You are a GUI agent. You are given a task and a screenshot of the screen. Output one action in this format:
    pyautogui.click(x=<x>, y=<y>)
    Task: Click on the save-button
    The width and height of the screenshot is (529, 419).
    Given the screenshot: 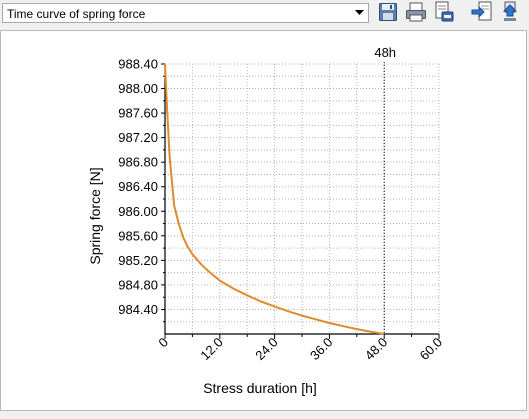 What is the action you would take?
    pyautogui.click(x=388, y=14)
    